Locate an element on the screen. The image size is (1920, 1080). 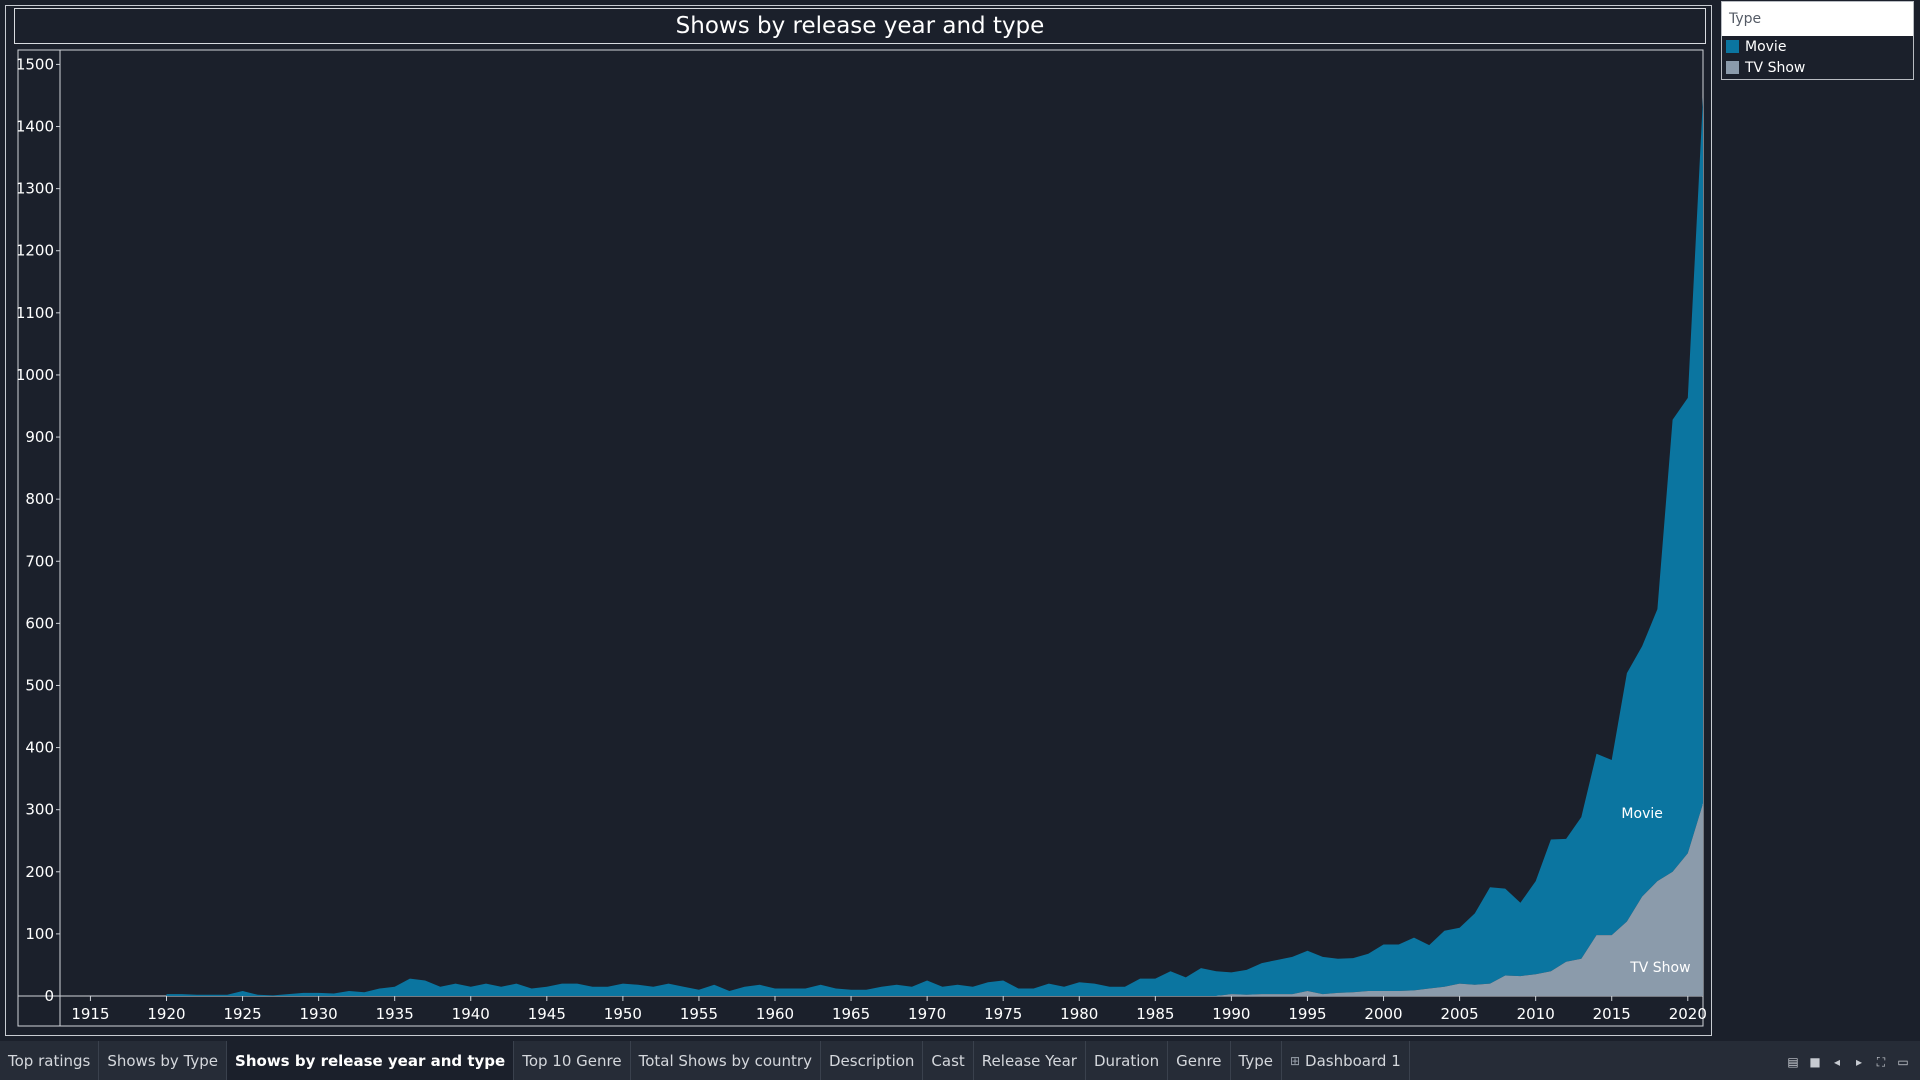
x-tick-label: 1925 is located at coordinates (242, 1014).